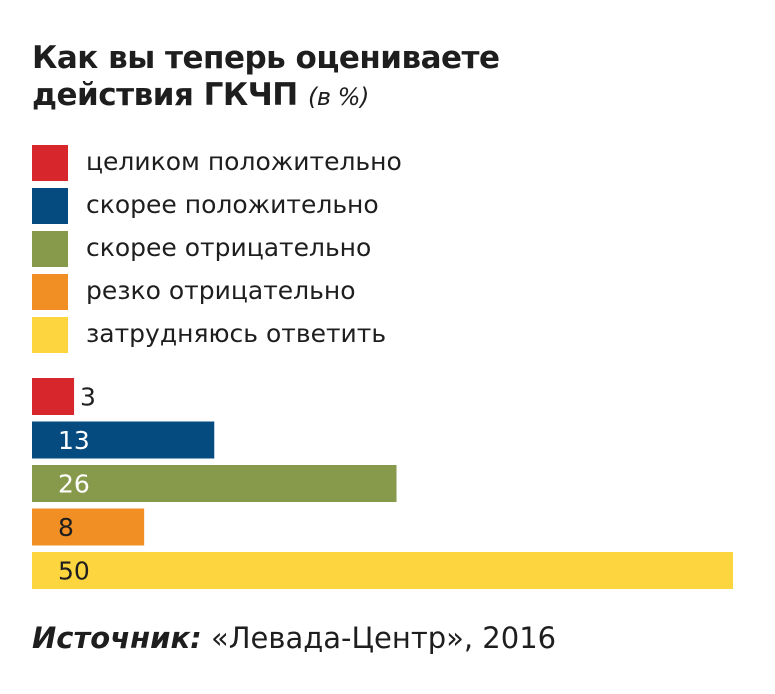 The height and width of the screenshot is (694, 775). Describe the element at coordinates (229, 247) in the screenshot. I see `legend-label: скорее отрицательно` at that location.